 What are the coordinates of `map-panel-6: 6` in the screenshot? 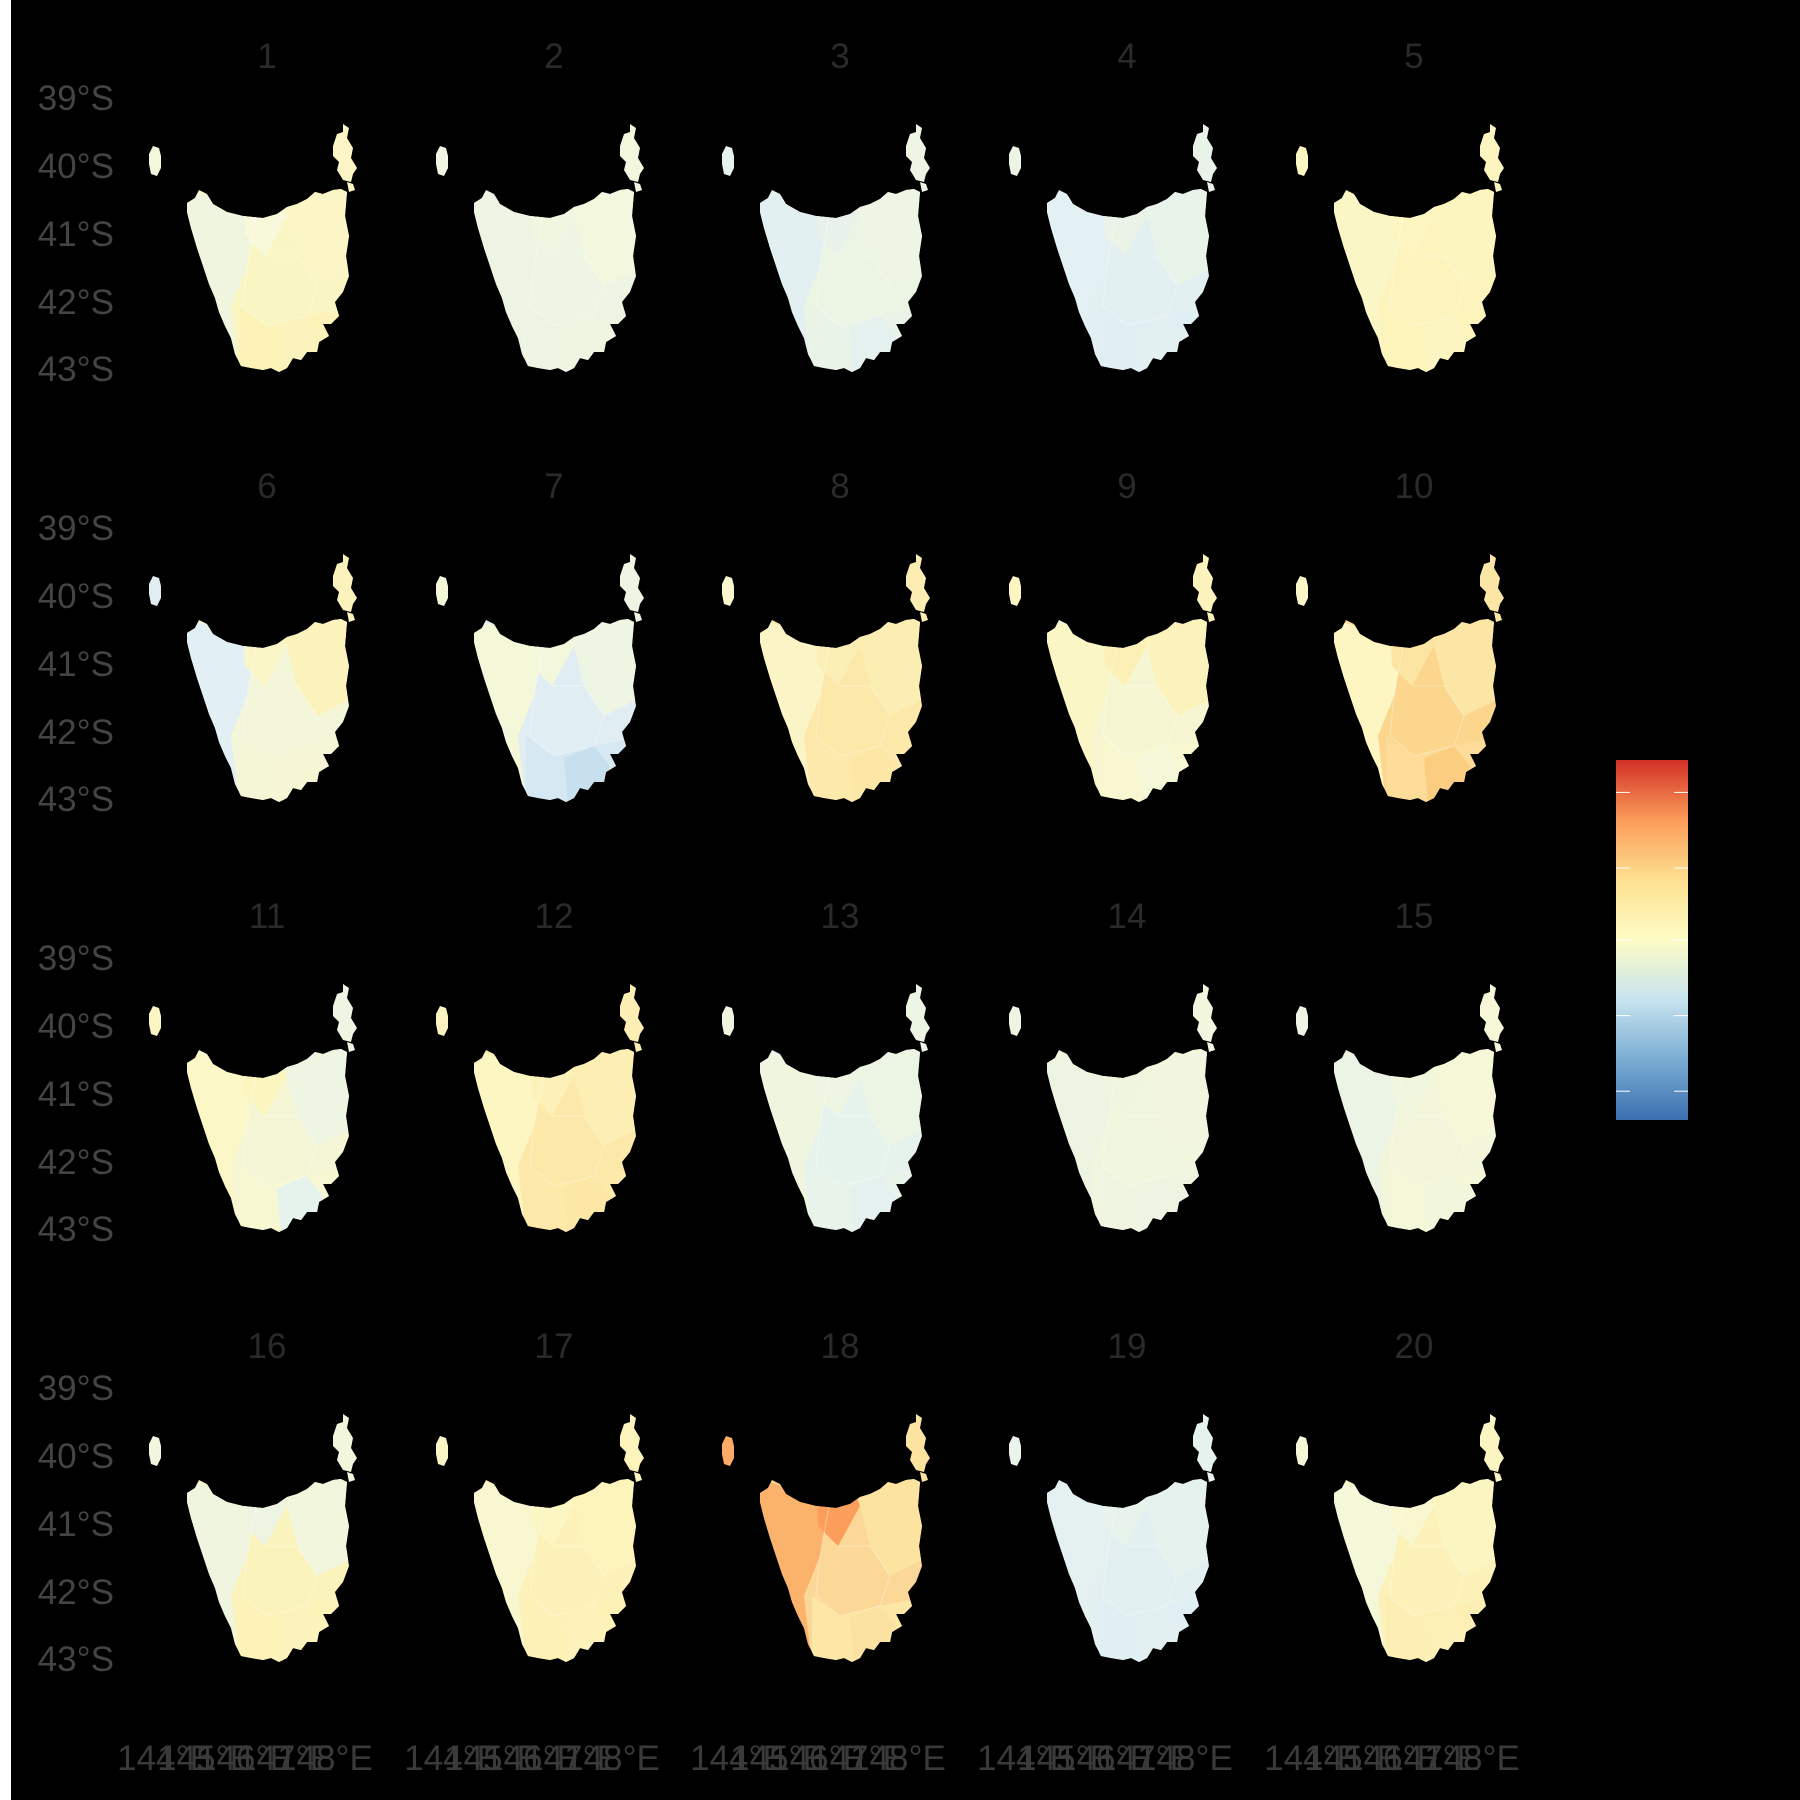 It's located at (253, 634).